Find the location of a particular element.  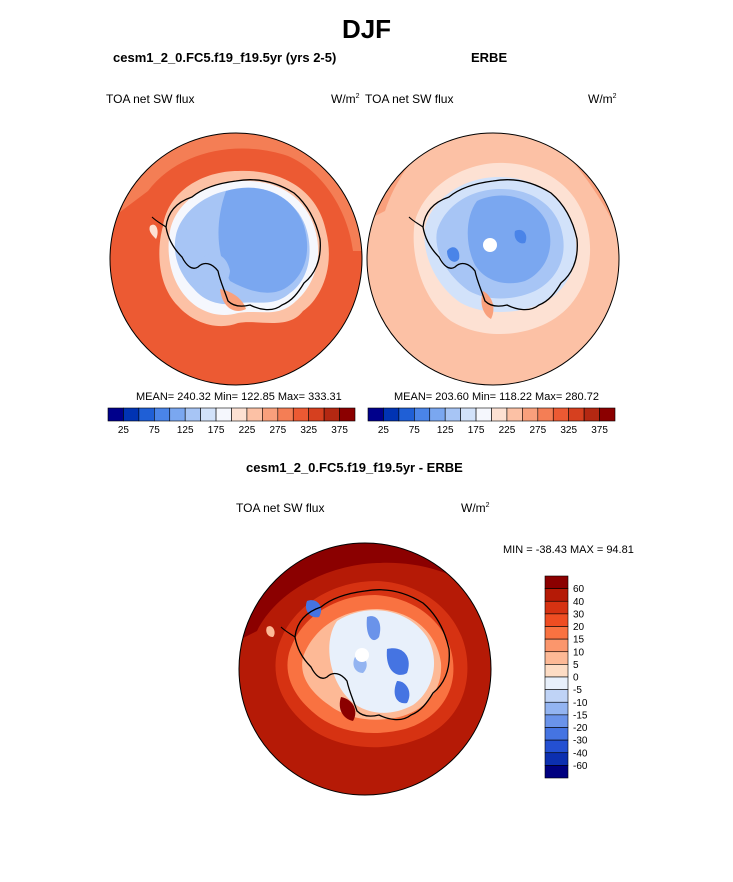

colorbar-tick-label: -30 is located at coordinates (580, 741).